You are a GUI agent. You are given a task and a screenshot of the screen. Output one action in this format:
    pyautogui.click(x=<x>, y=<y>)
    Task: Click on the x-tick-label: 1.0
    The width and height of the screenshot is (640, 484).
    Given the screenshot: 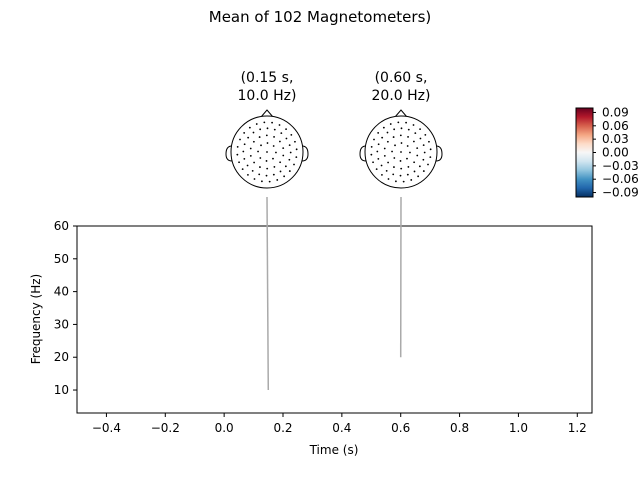 What is the action you would take?
    pyautogui.click(x=518, y=428)
    